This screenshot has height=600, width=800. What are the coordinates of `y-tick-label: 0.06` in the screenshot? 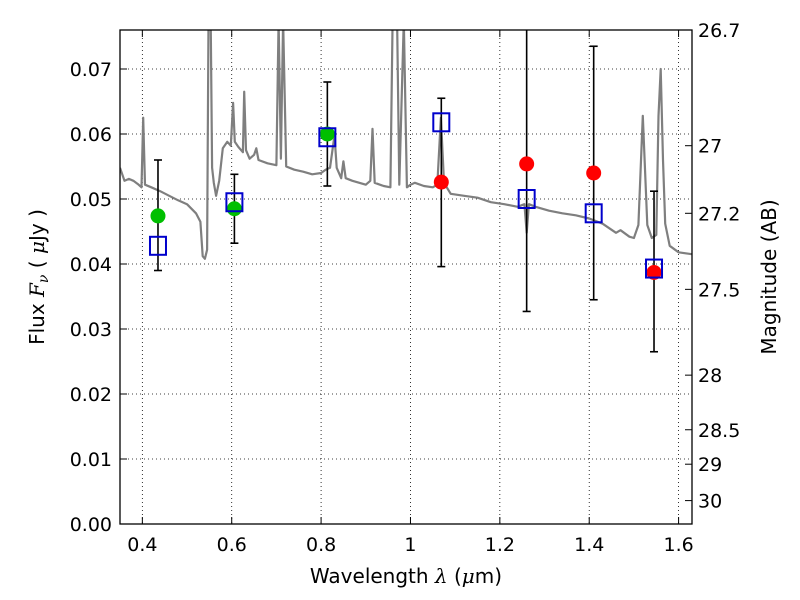 It's located at (91, 135).